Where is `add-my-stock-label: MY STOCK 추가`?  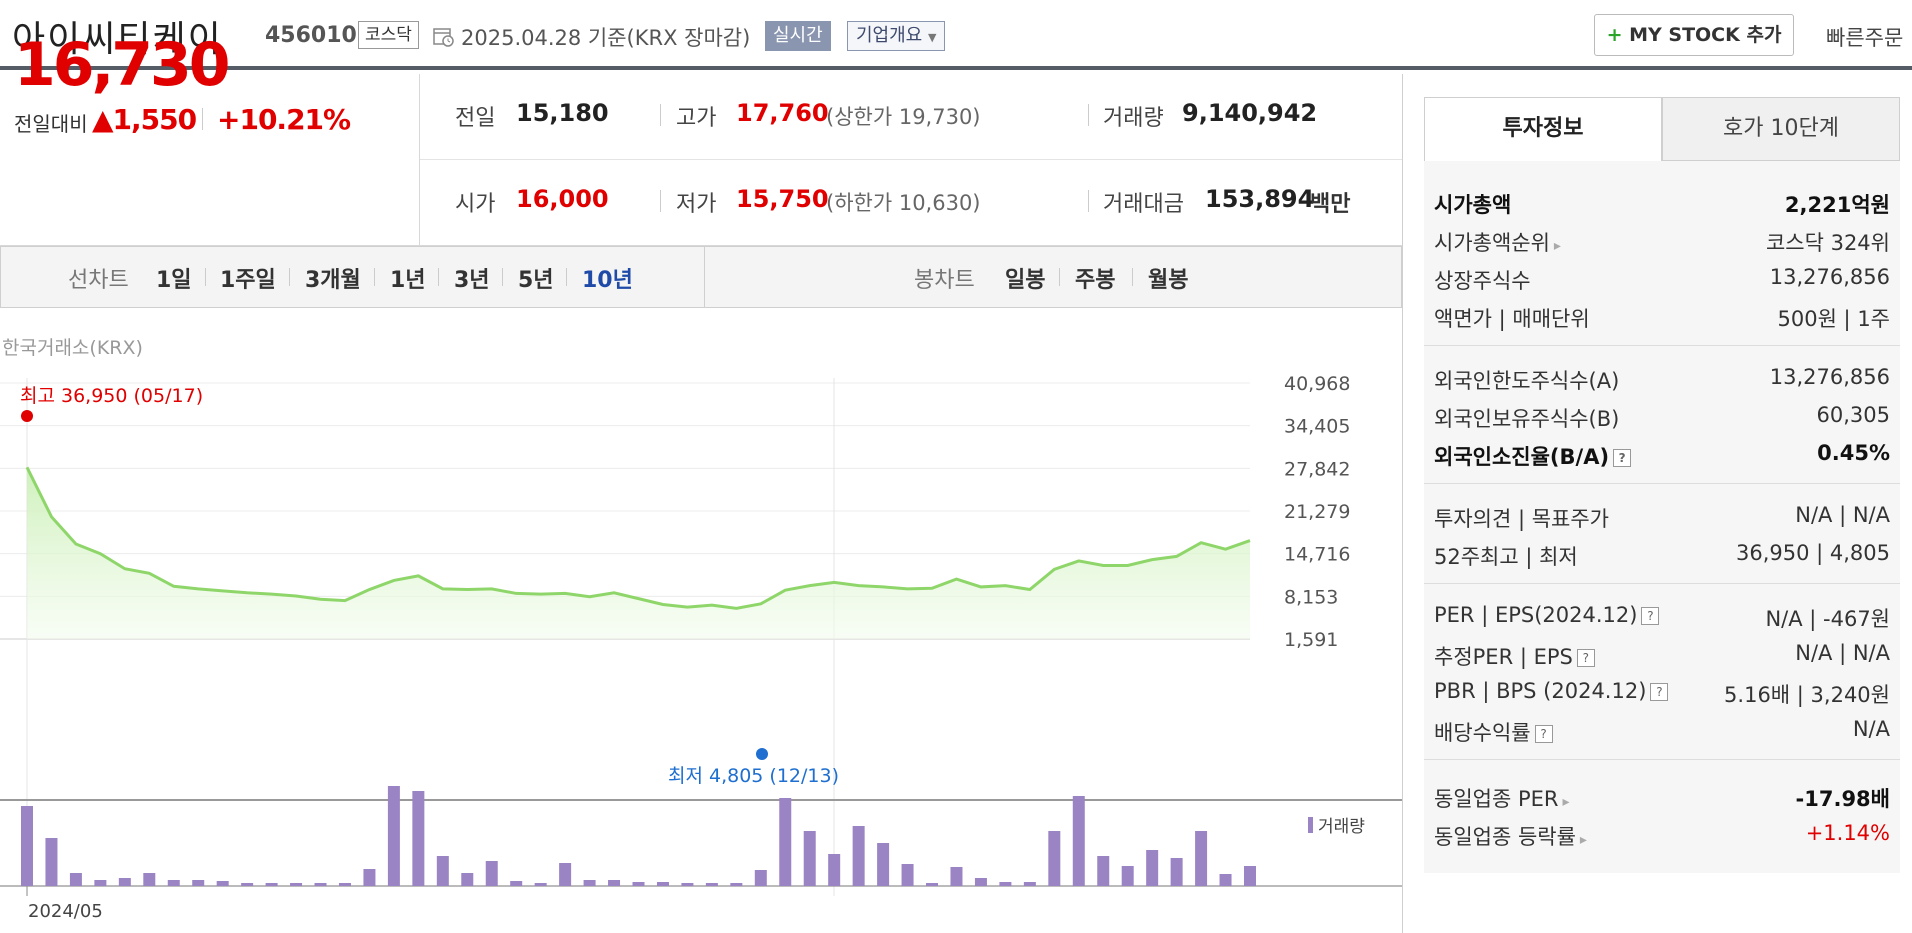
add-my-stock-label: MY STOCK 추가 is located at coordinates (1705, 35).